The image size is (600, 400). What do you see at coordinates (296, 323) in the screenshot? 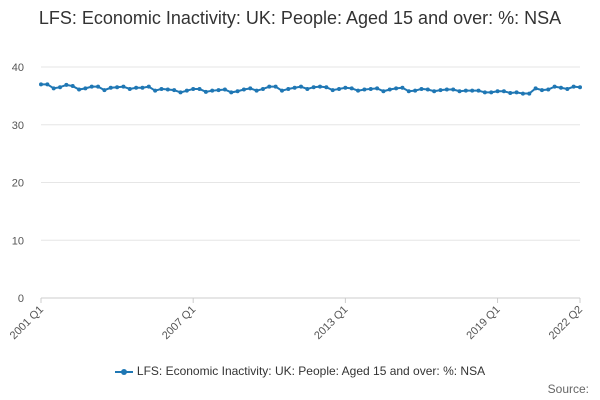
I see `x-tick-labels: 2001 Q1 2007 Q1 2013 Q1 2019 Q1 2022 Q2` at bounding box center [296, 323].